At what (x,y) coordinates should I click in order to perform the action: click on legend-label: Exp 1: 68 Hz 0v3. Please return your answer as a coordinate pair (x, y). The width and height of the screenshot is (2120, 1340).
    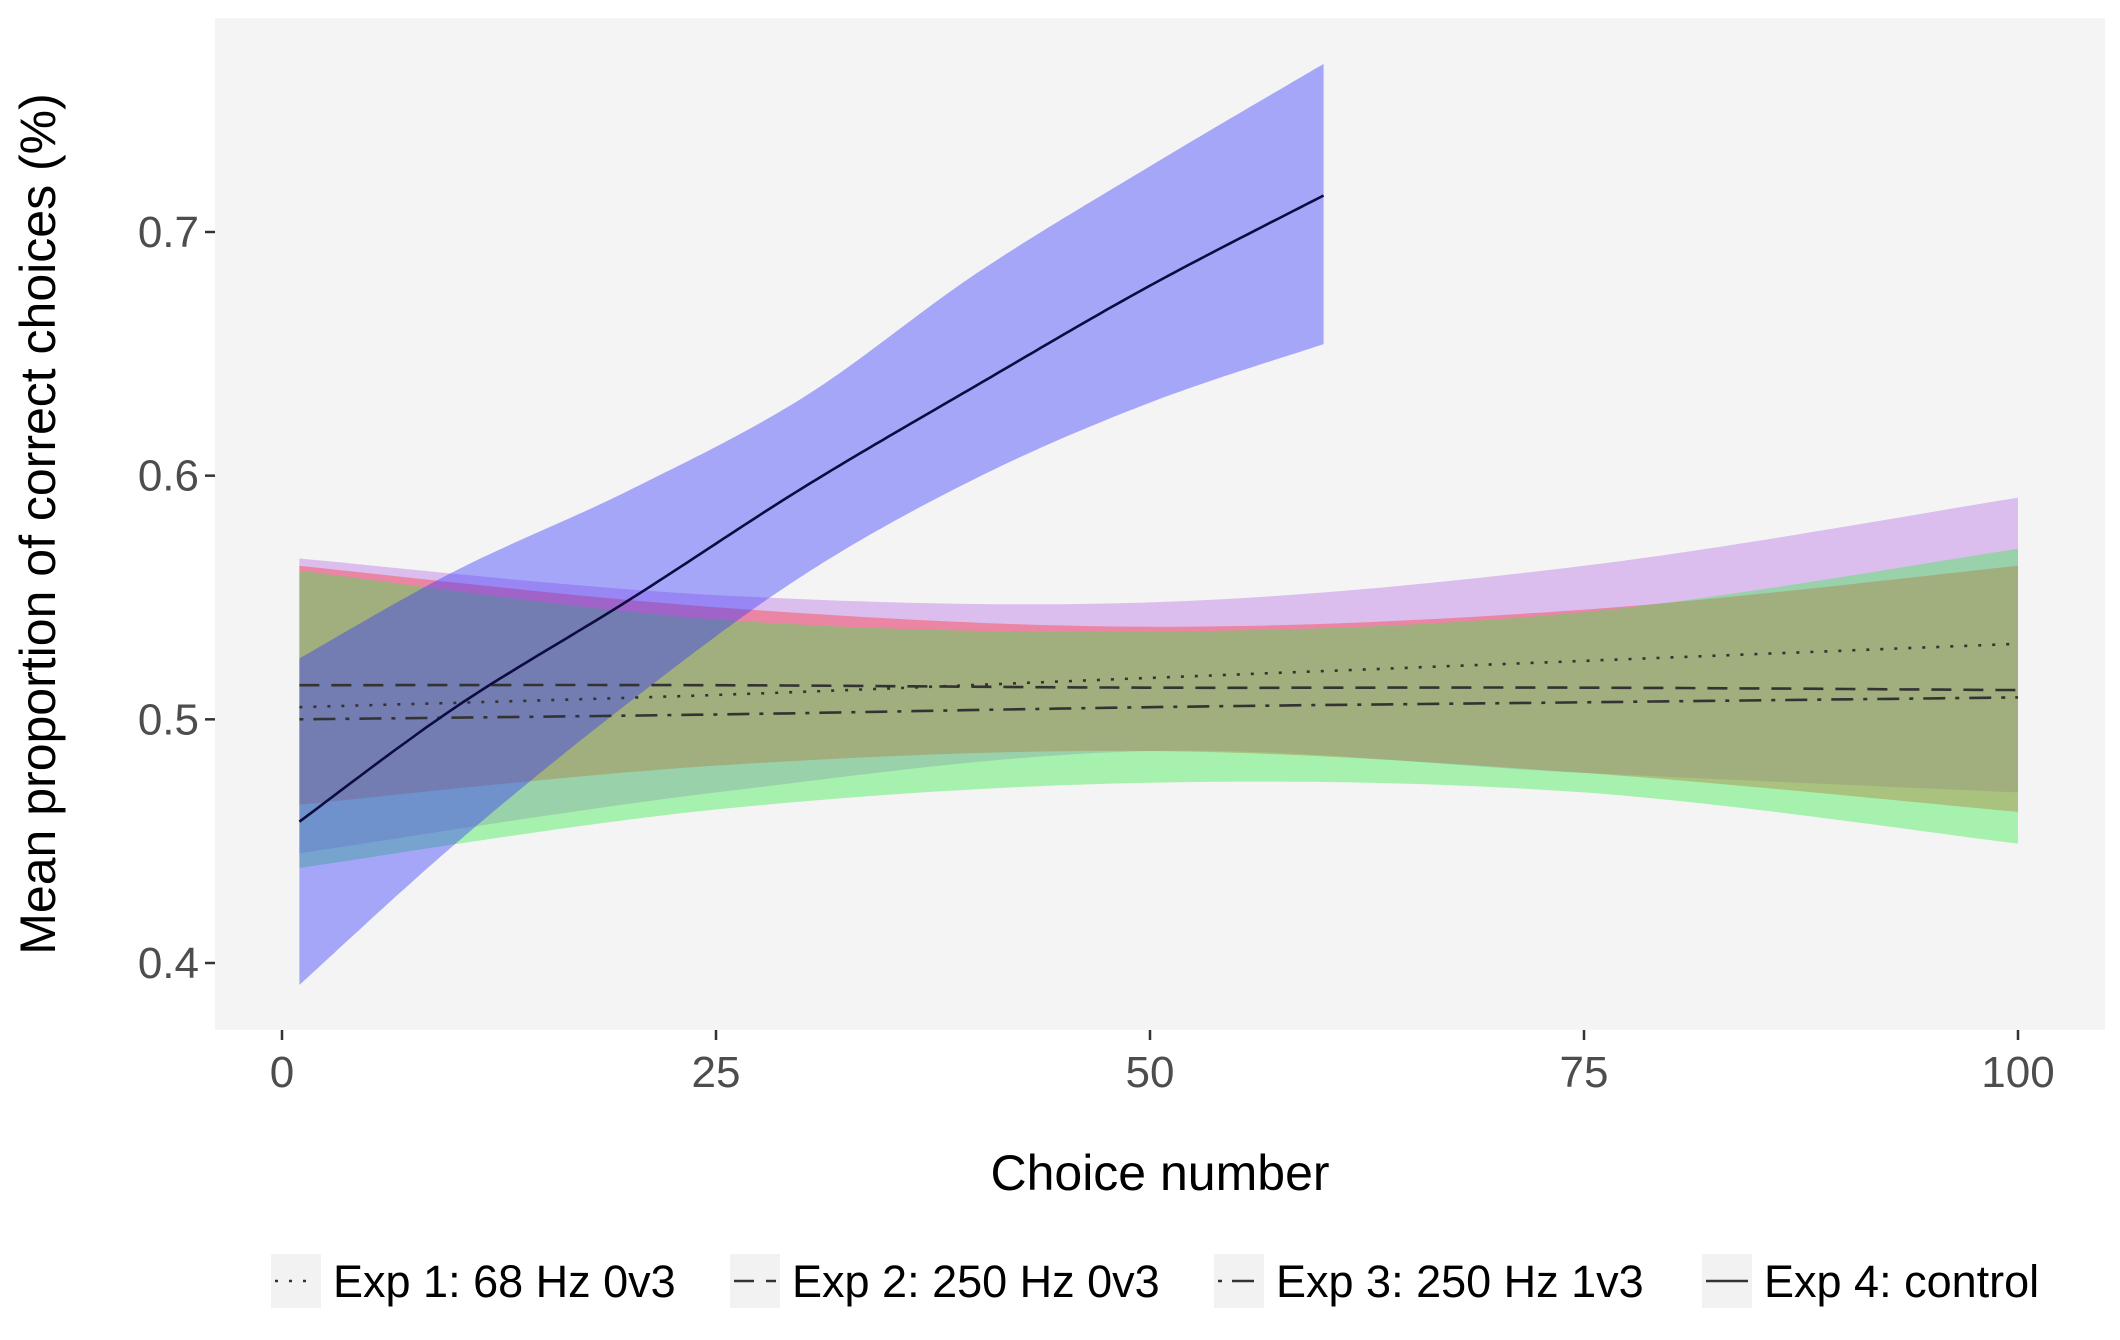
    Looking at the image, I should click on (504, 1281).